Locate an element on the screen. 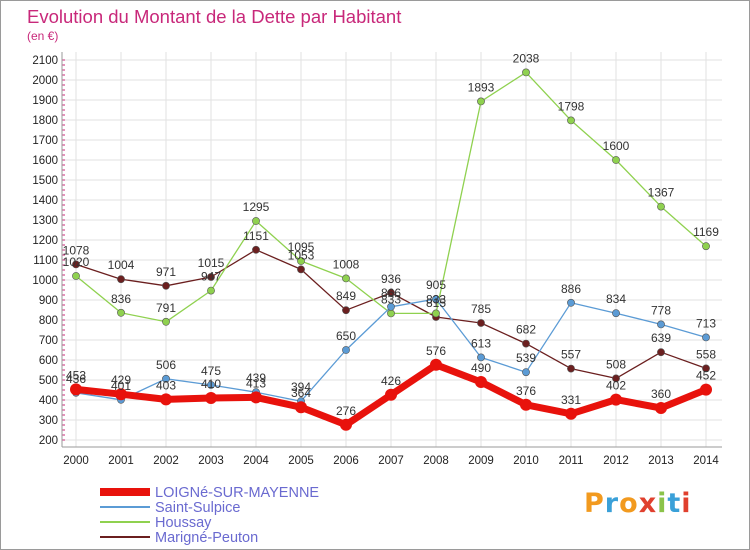  x-tick-label: 2010 is located at coordinates (526, 461).